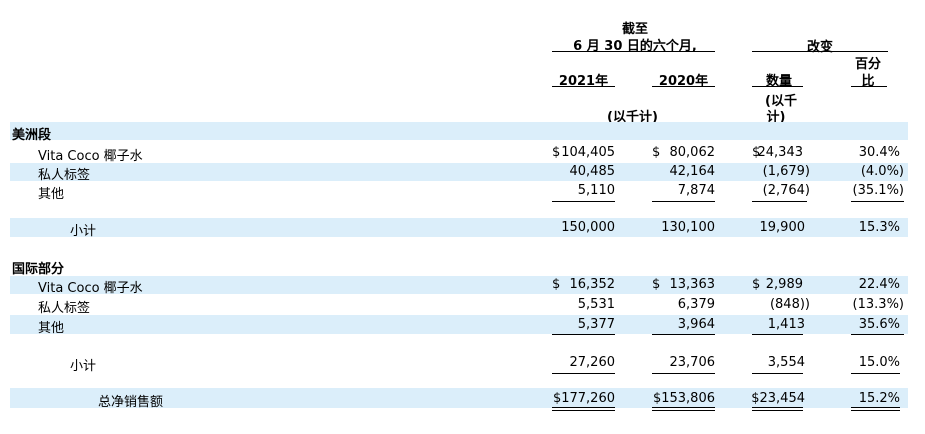 Image resolution: width=925 pixels, height=434 pixels. Describe the element at coordinates (875, 373) in the screenshot. I see `international-subtotal-pct-underline` at that location.